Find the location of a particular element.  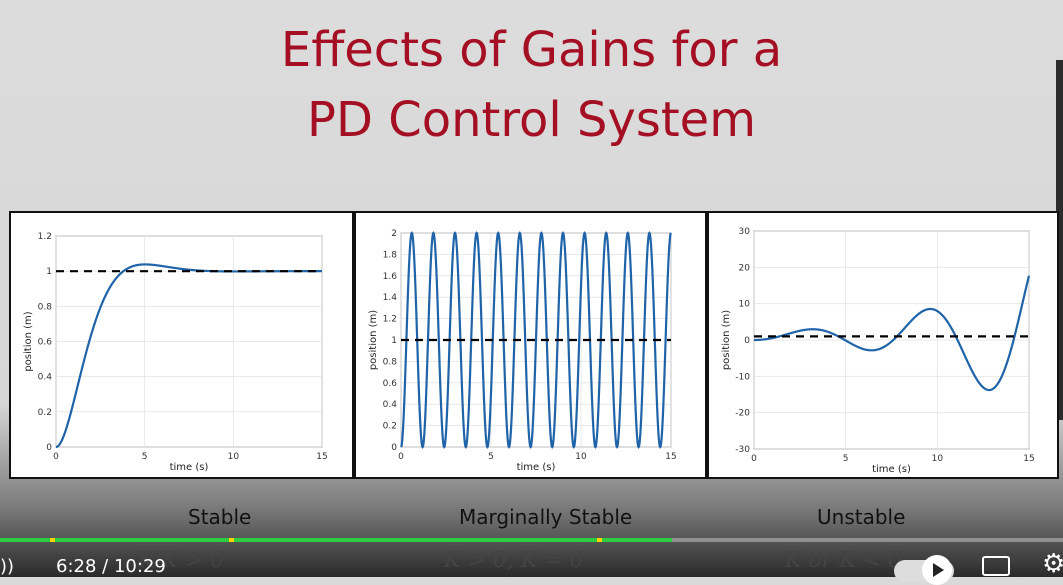

scrollbar is located at coordinates (1059, 240).